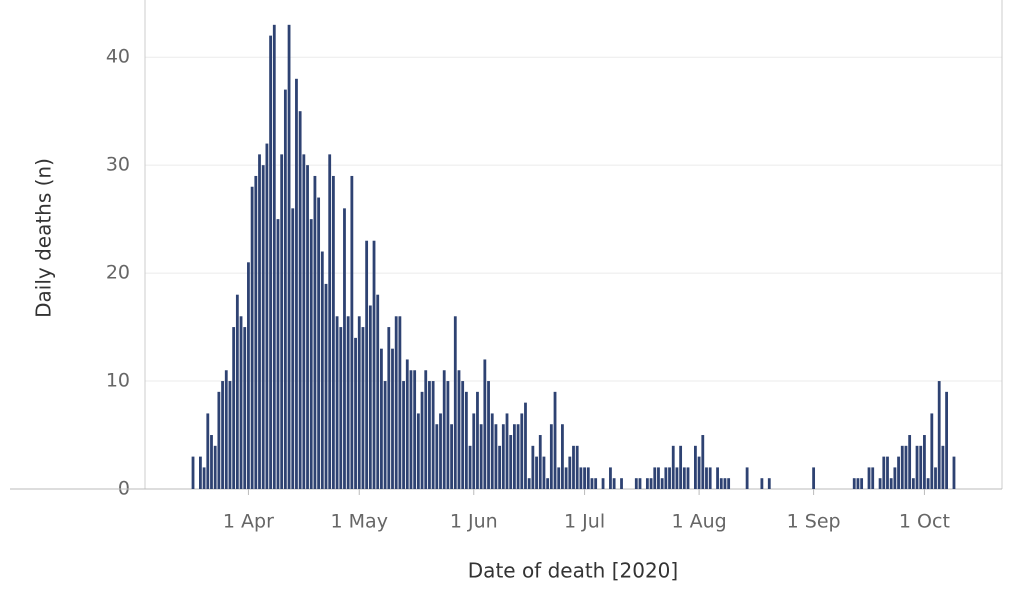  Describe the element at coordinates (573, 571) in the screenshot. I see `x-axis-title: Date of death [2020]` at that location.